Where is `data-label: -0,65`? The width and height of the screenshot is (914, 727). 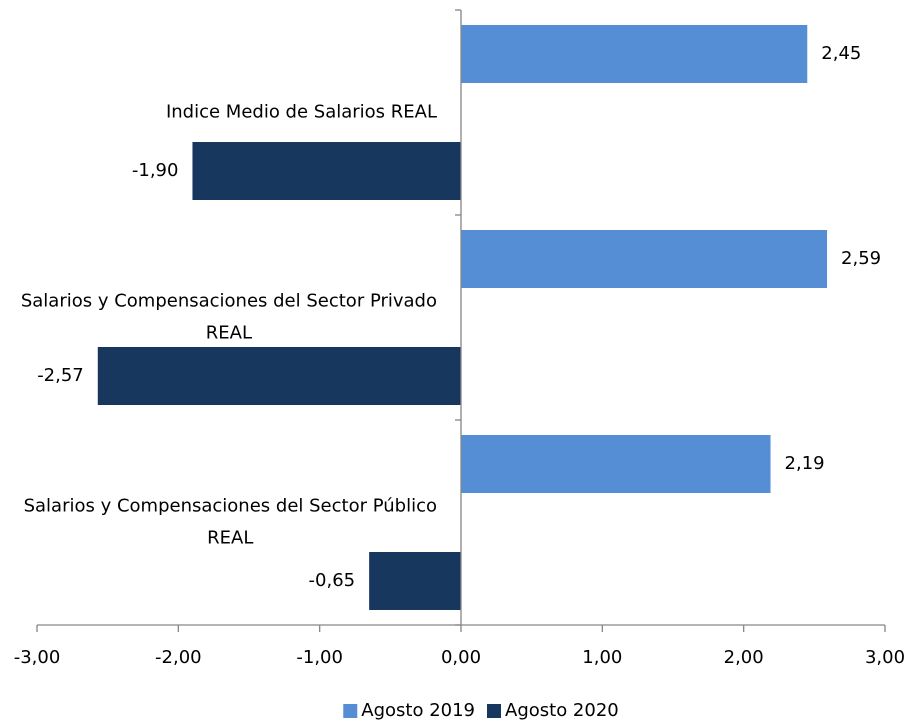
data-label: -0,65 is located at coordinates (332, 580).